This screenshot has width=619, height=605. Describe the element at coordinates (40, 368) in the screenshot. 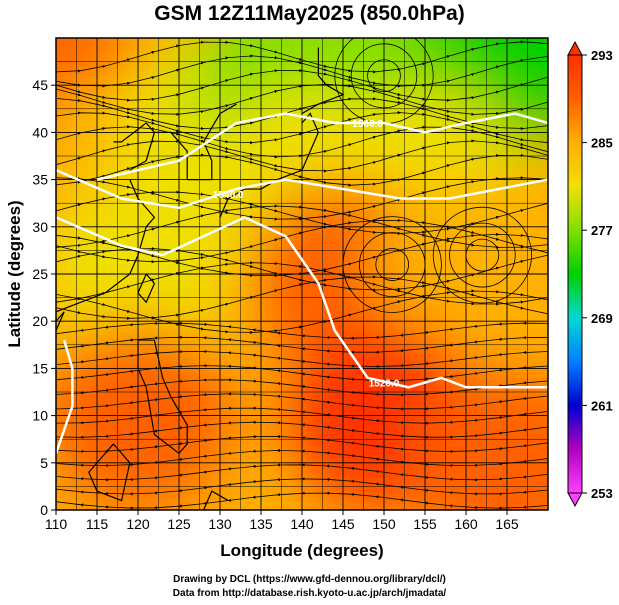

I see `y-tick-label: 15` at that location.